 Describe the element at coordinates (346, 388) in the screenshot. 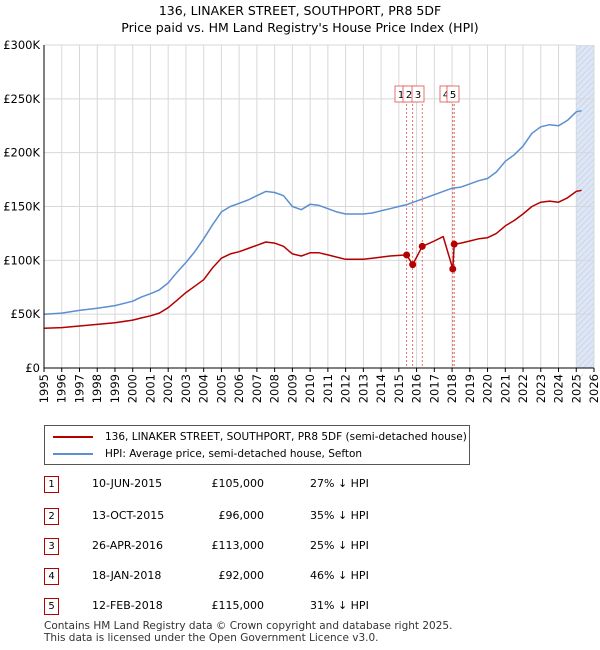

I see `x-tick-label: 2012` at that location.